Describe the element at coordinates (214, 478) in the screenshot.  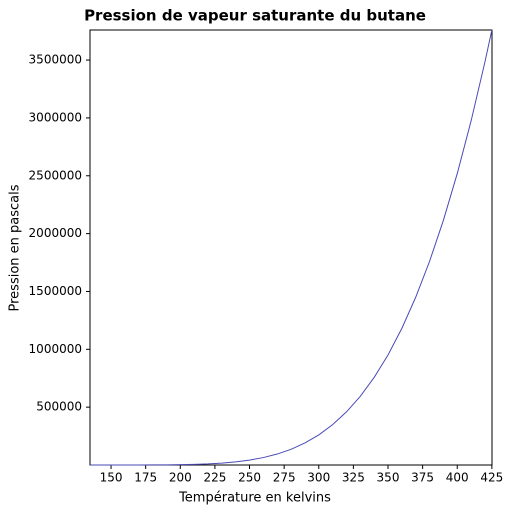
I see `x-tick-label: 225` at that location.